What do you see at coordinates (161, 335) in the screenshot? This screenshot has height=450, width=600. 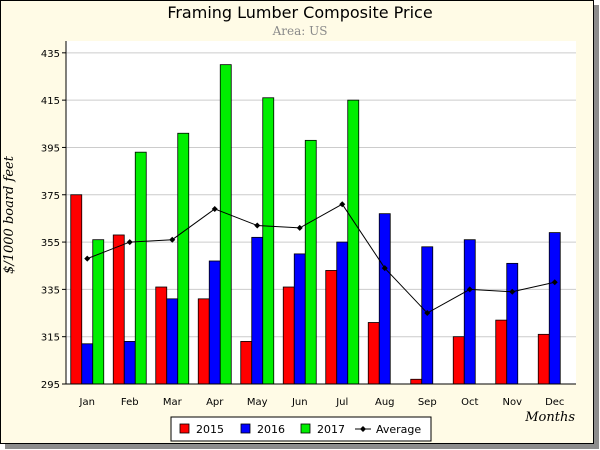 I see `bar-2015-mar` at bounding box center [161, 335].